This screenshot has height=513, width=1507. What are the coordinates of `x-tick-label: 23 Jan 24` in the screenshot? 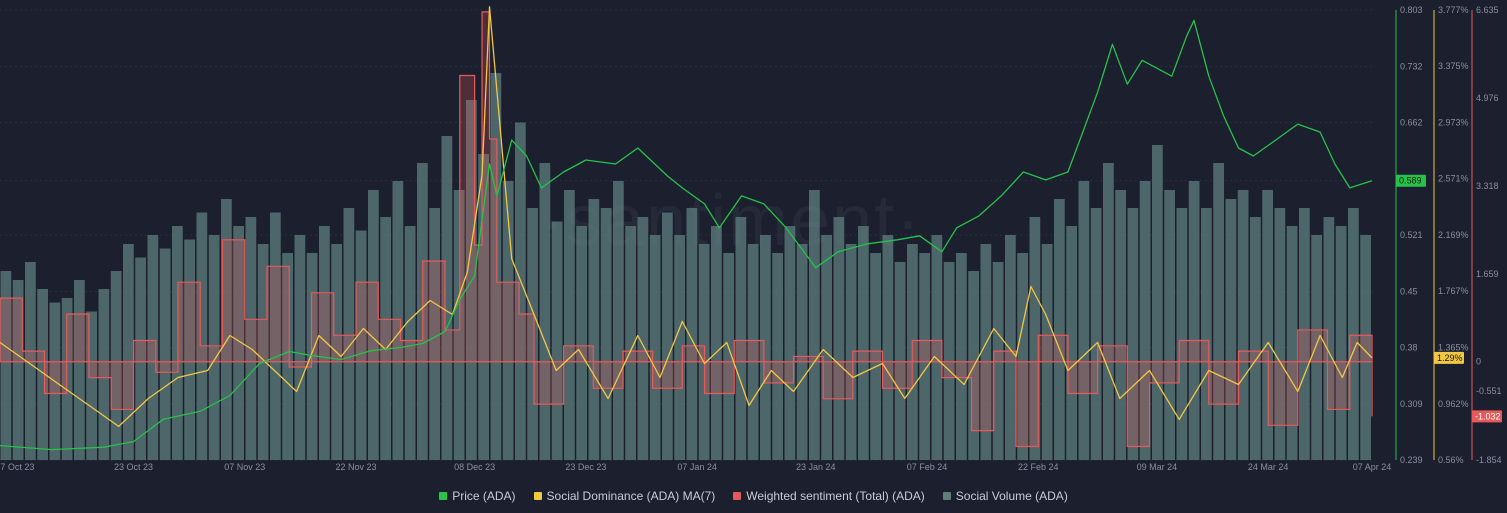 It's located at (816, 467).